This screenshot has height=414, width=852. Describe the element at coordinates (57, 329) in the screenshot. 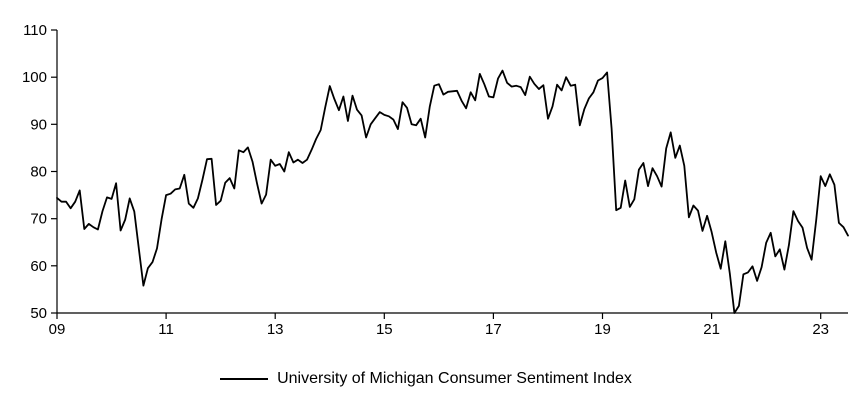

I see `x-axis-tick-label: 09` at that location.